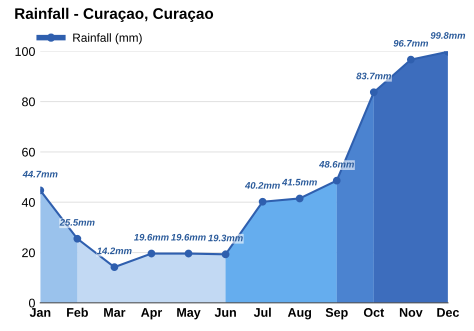 The image size is (474, 331). I want to click on data-label: 48.6mm, so click(336, 164).